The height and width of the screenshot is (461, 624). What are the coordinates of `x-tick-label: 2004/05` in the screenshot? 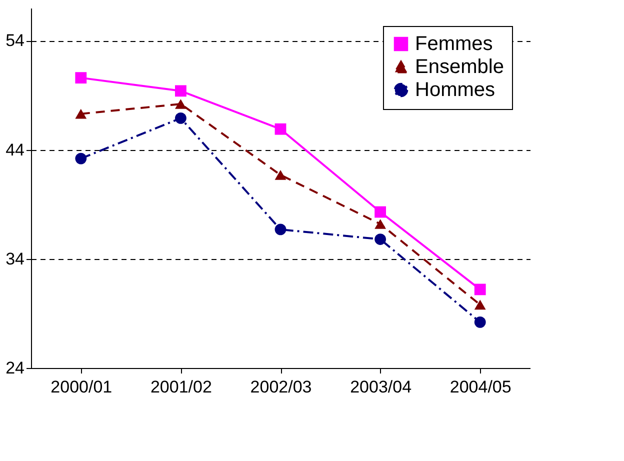 It's located at (481, 387).